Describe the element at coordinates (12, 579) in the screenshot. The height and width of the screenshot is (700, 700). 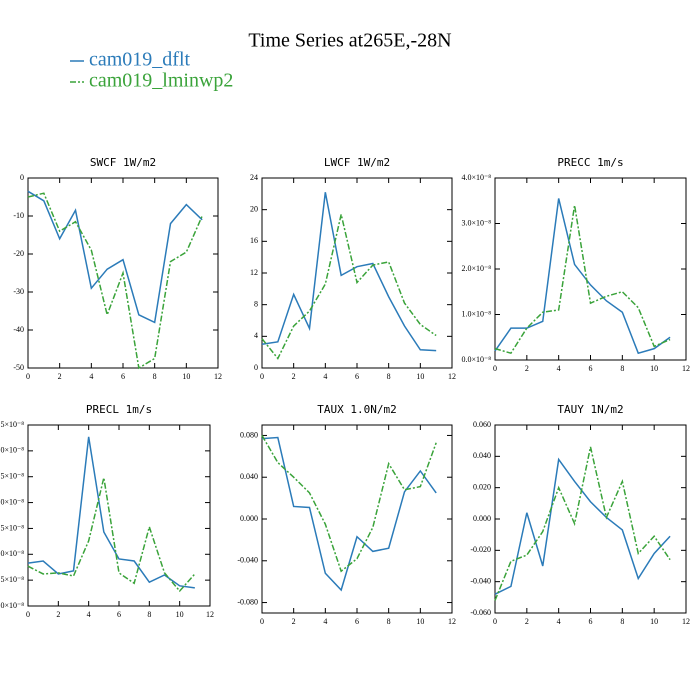
I see `y-tick-label: 0.5×10⁻⁸` at that location.